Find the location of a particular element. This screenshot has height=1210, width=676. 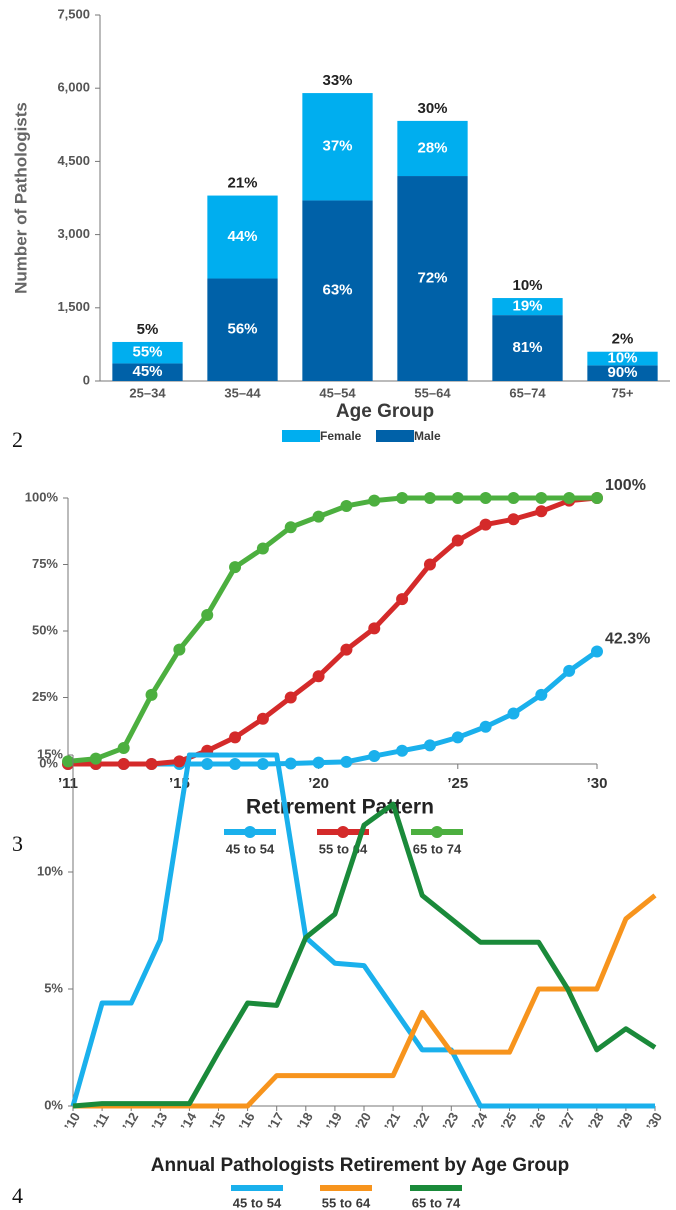

total-label: 21% is located at coordinates (242, 183).